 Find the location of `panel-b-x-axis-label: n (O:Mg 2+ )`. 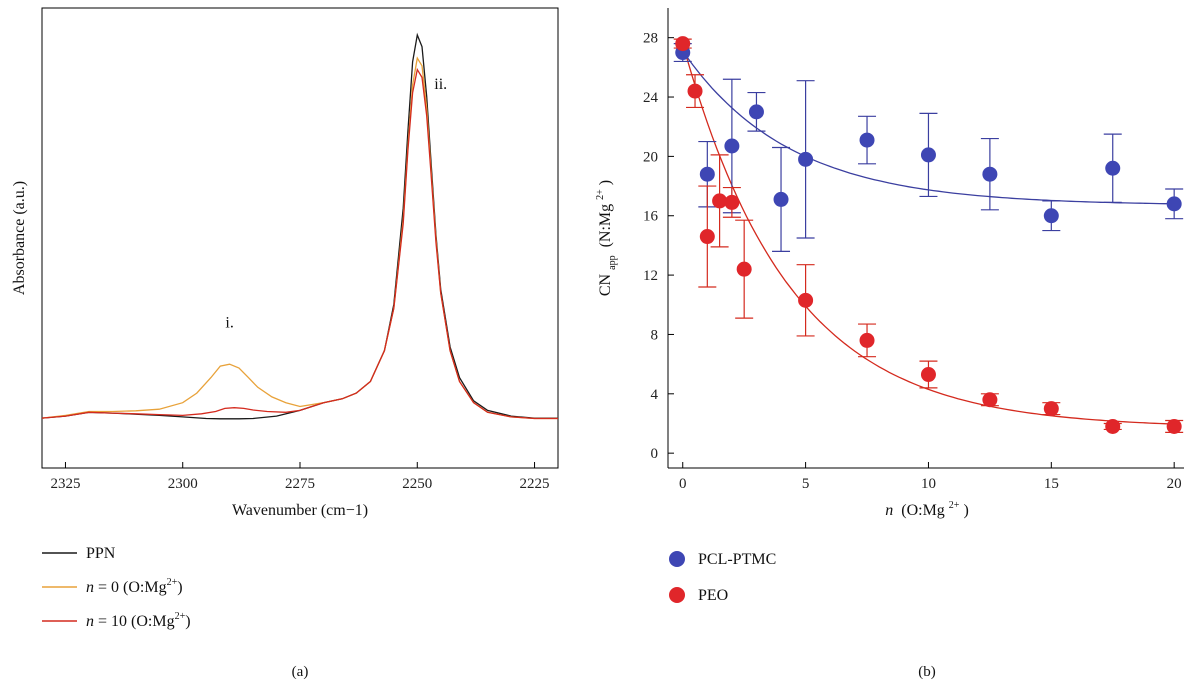

panel-b-x-axis-label: n (O:Mg 2+ ) is located at coordinates (927, 507).